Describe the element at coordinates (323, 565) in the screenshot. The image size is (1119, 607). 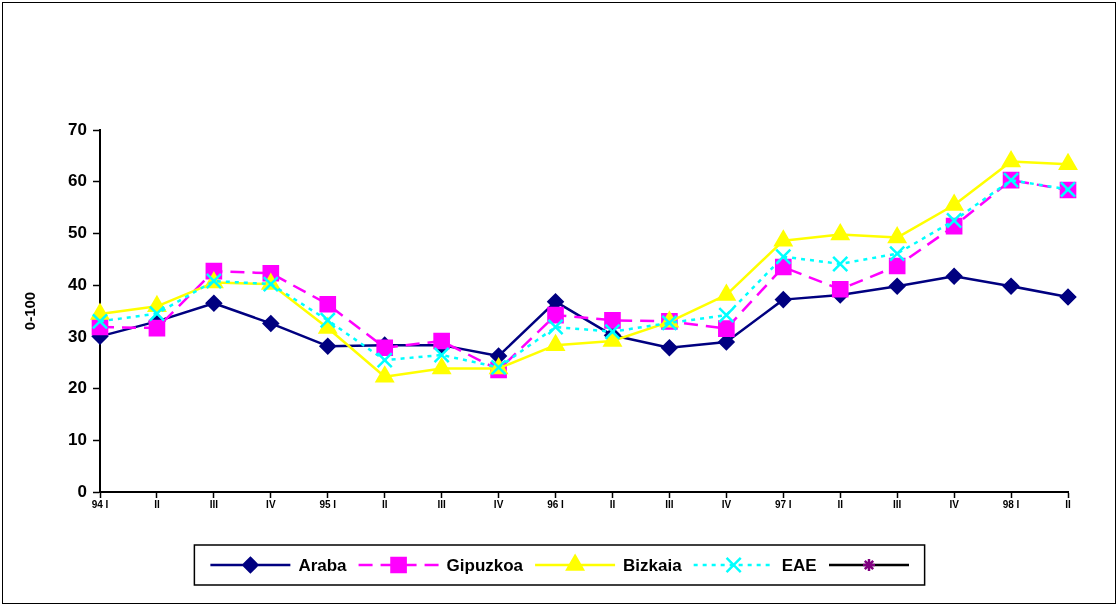
I see `legend-label: Araba` at that location.